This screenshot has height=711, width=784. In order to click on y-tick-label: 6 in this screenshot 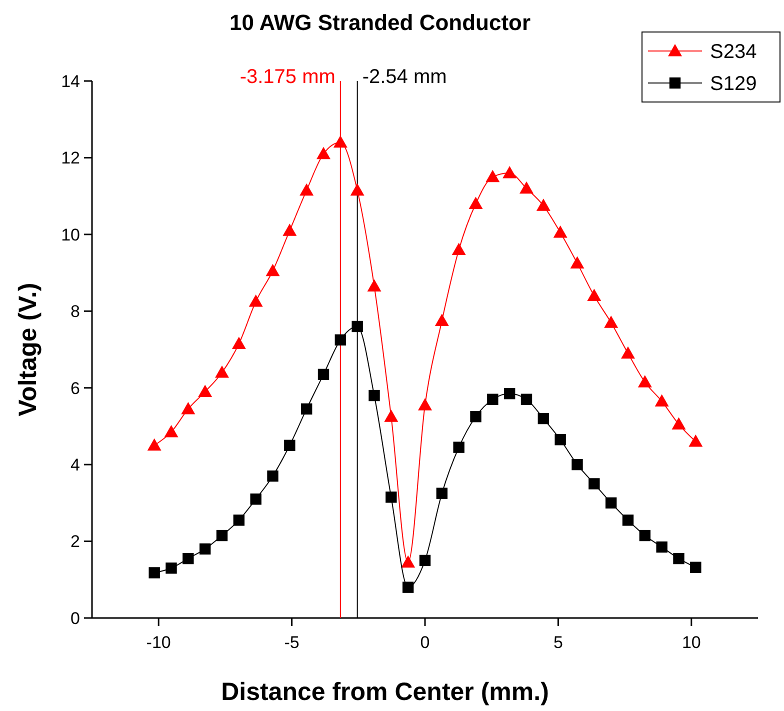, I will do `click(75, 388)`.